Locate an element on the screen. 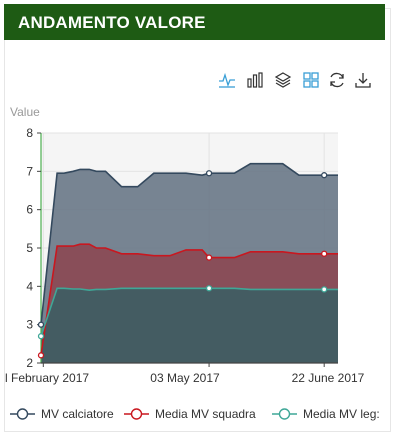 This screenshot has width=407, height=439. y-tick-label: 5 is located at coordinates (29, 248).